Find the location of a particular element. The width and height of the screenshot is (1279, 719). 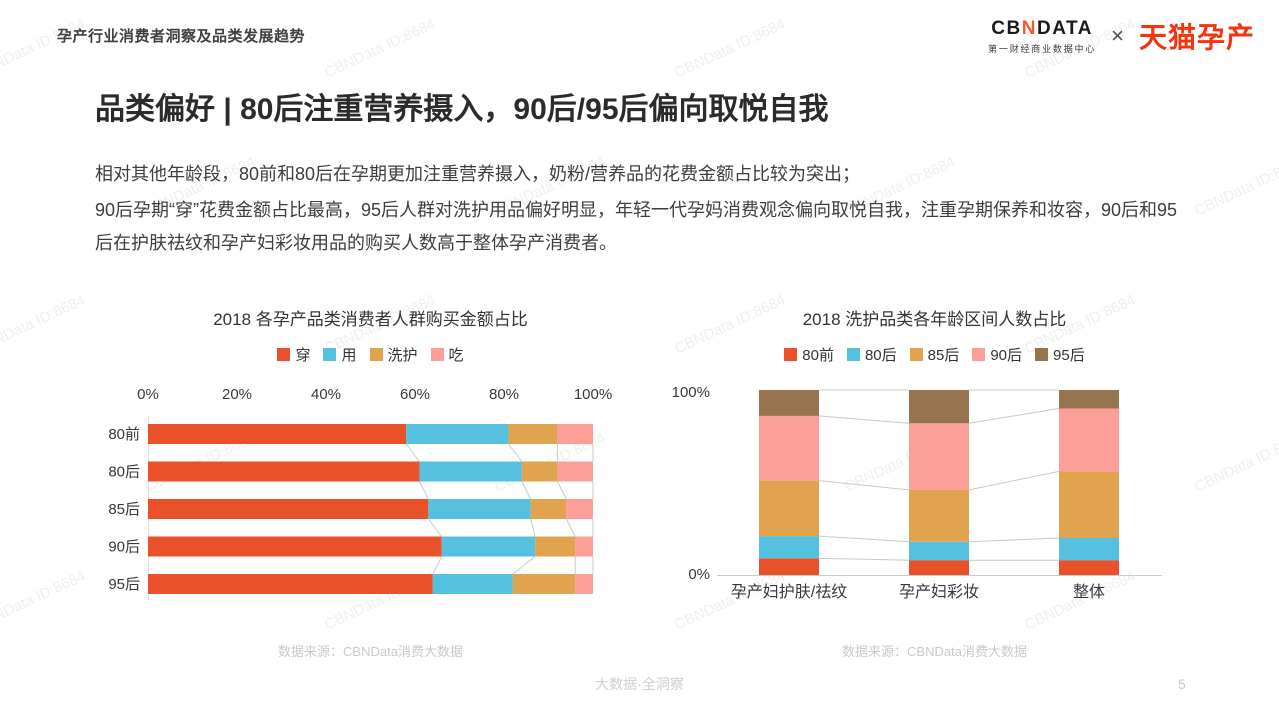

category-label: 孕产妇护肤/祛纹 is located at coordinates (789, 592).